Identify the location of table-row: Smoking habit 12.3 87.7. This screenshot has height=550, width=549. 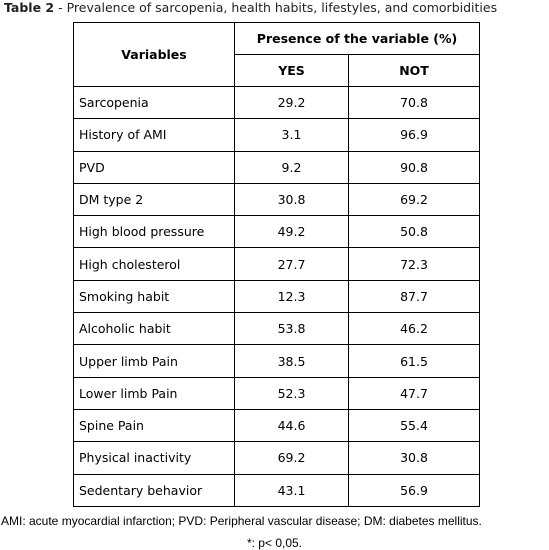
(277, 296).